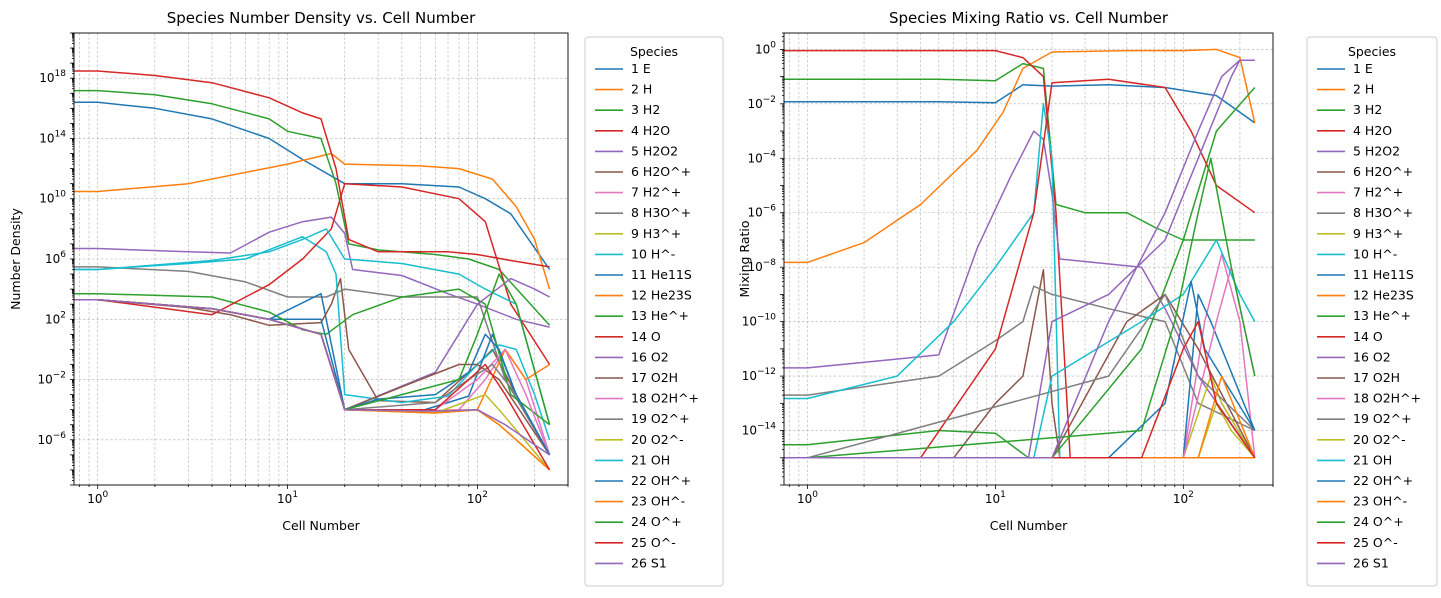  What do you see at coordinates (766, 372) in the screenshot?
I see `y-tick-exponent: −12` at bounding box center [766, 372].